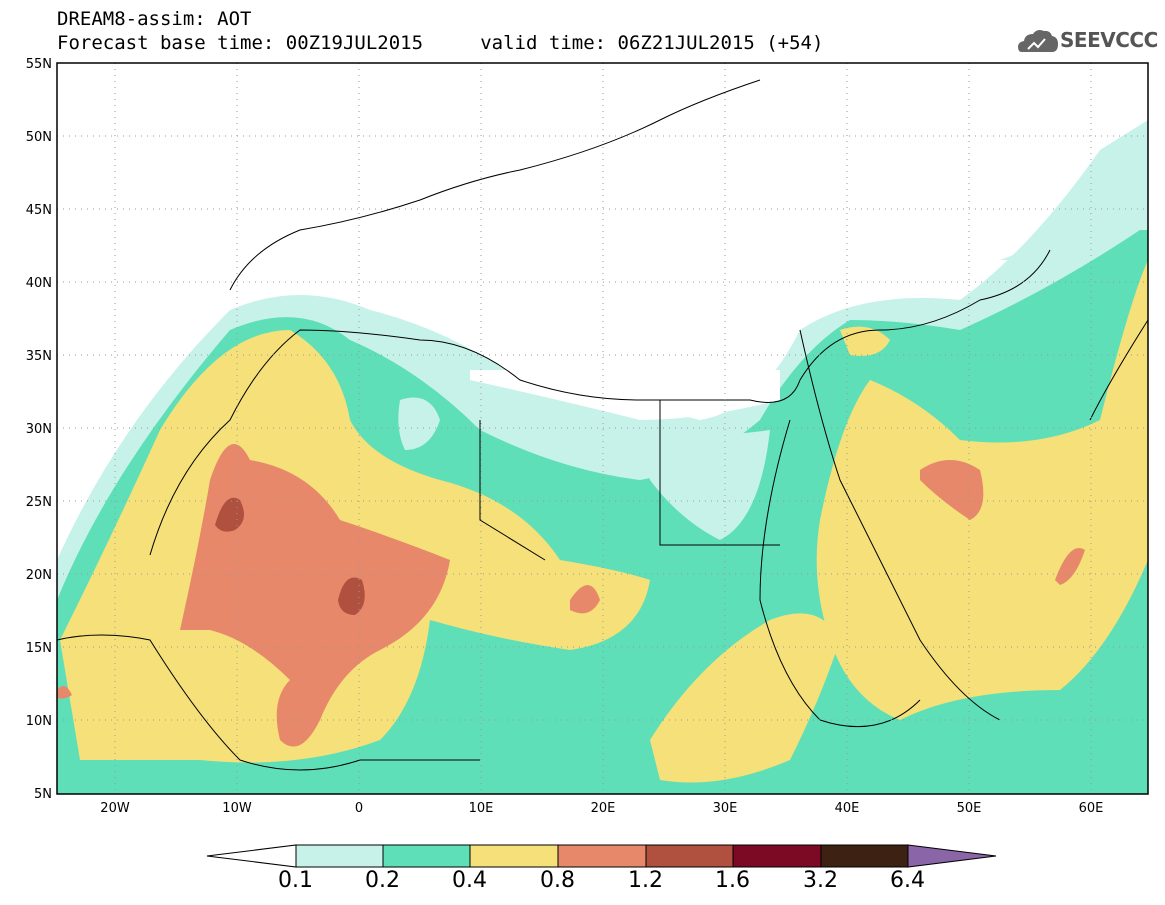 This screenshot has height=905, width=1165. I want to click on longitude-labels: 20W 10W 0 10E 20E 30E 40E 50E 60E, so click(601, 808).